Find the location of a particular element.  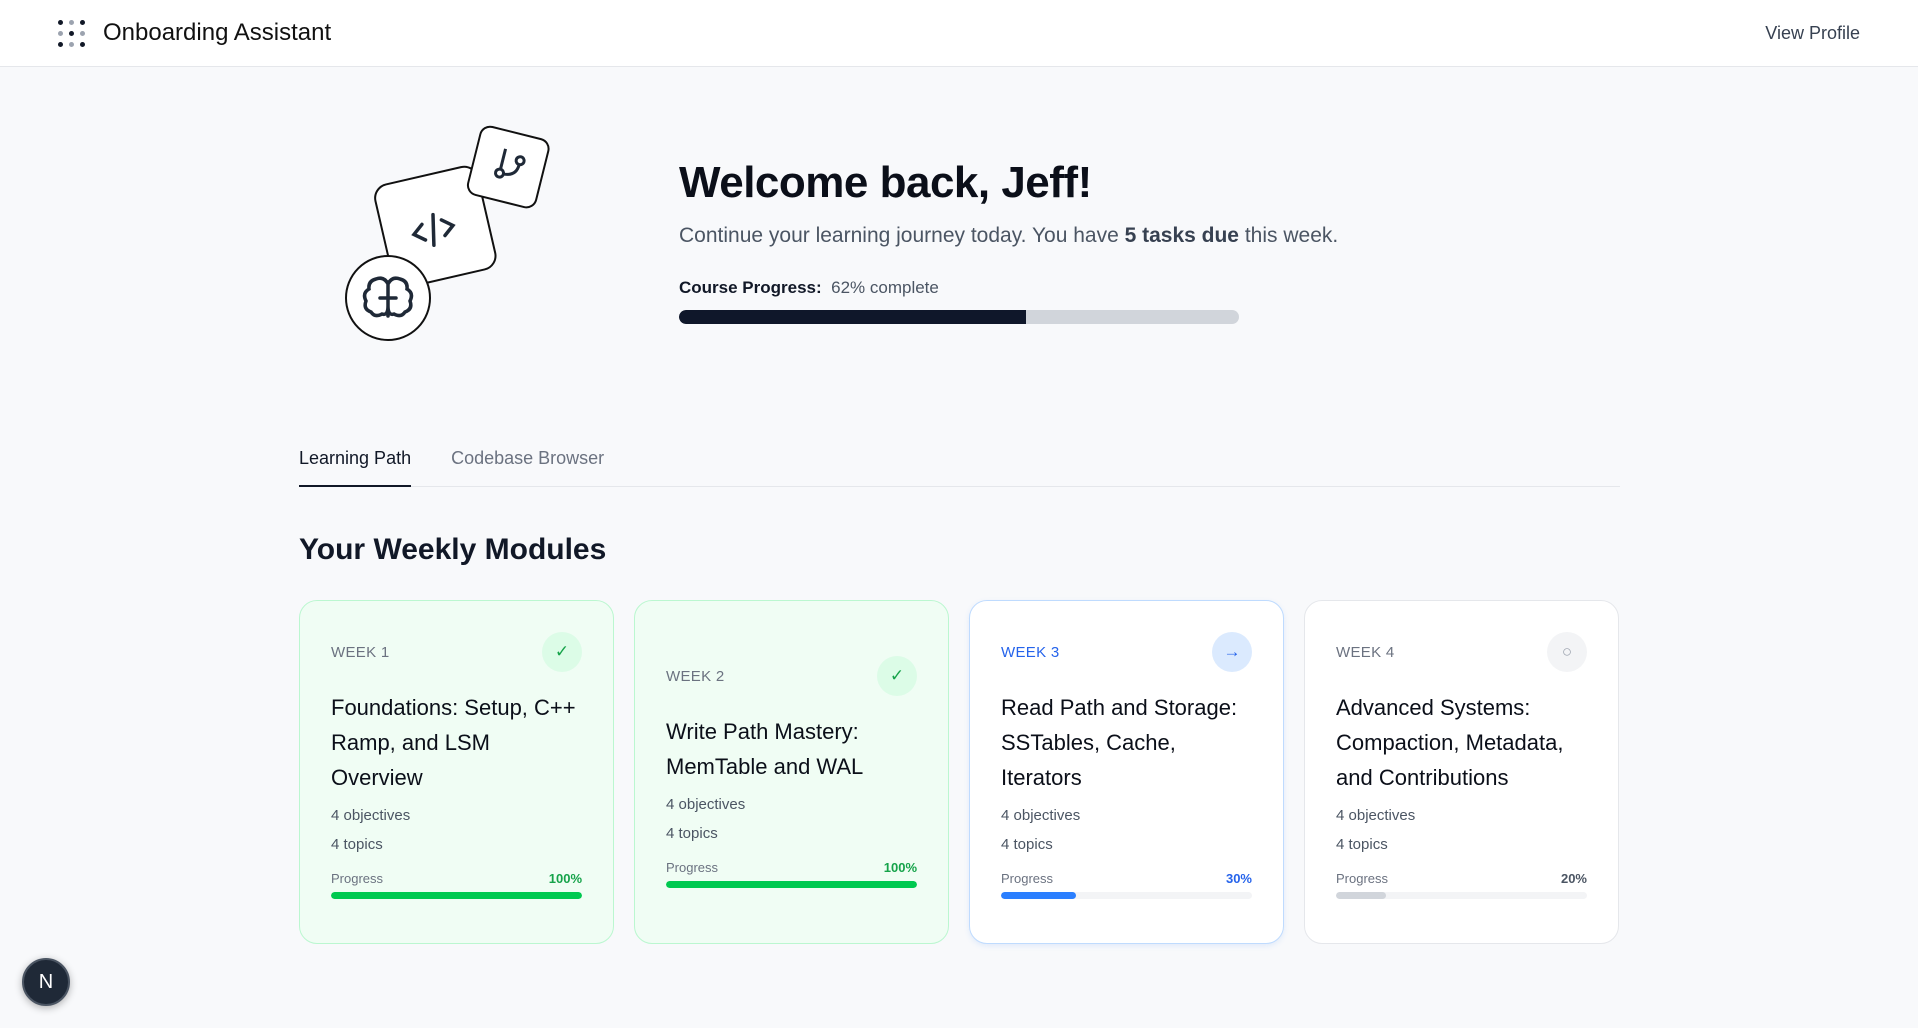

logo-dots-icon is located at coordinates (71, 33).